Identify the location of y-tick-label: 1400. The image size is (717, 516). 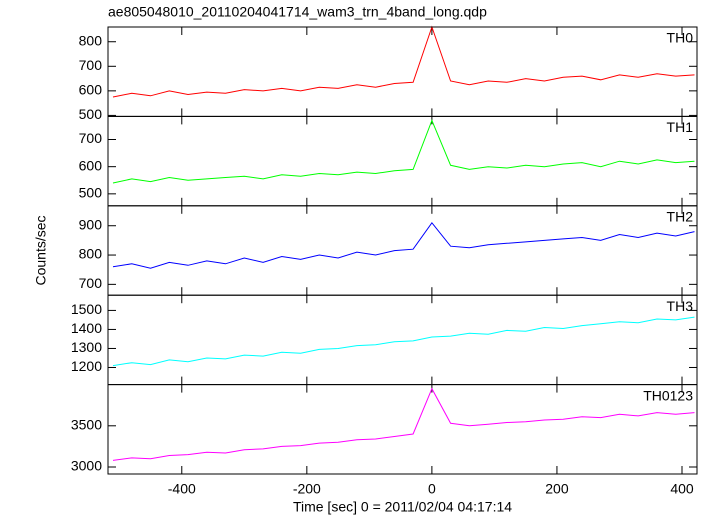
(86, 328).